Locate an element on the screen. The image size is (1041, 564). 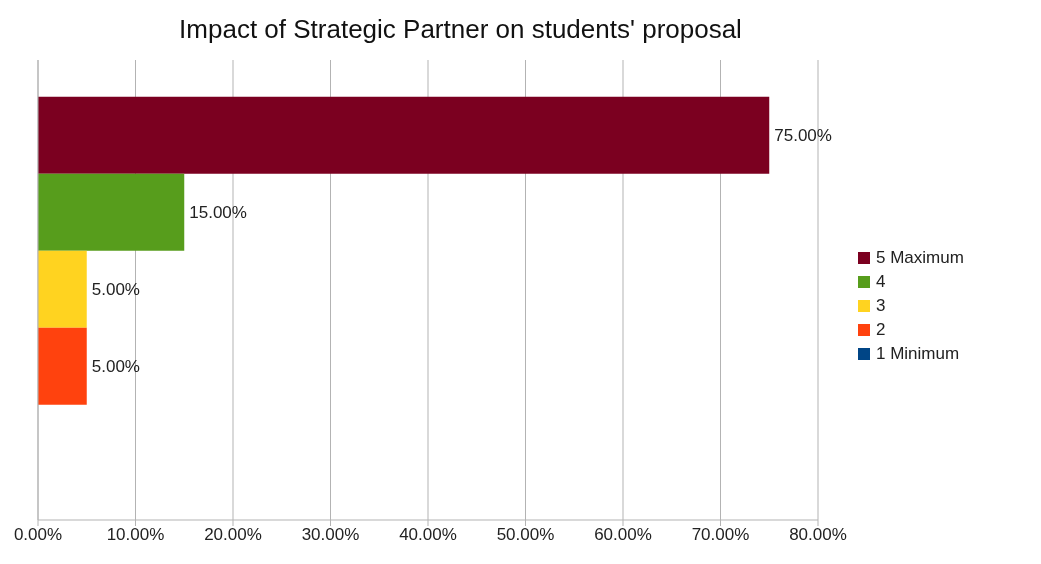
x-tick-label: 30.00% is located at coordinates (330, 535).